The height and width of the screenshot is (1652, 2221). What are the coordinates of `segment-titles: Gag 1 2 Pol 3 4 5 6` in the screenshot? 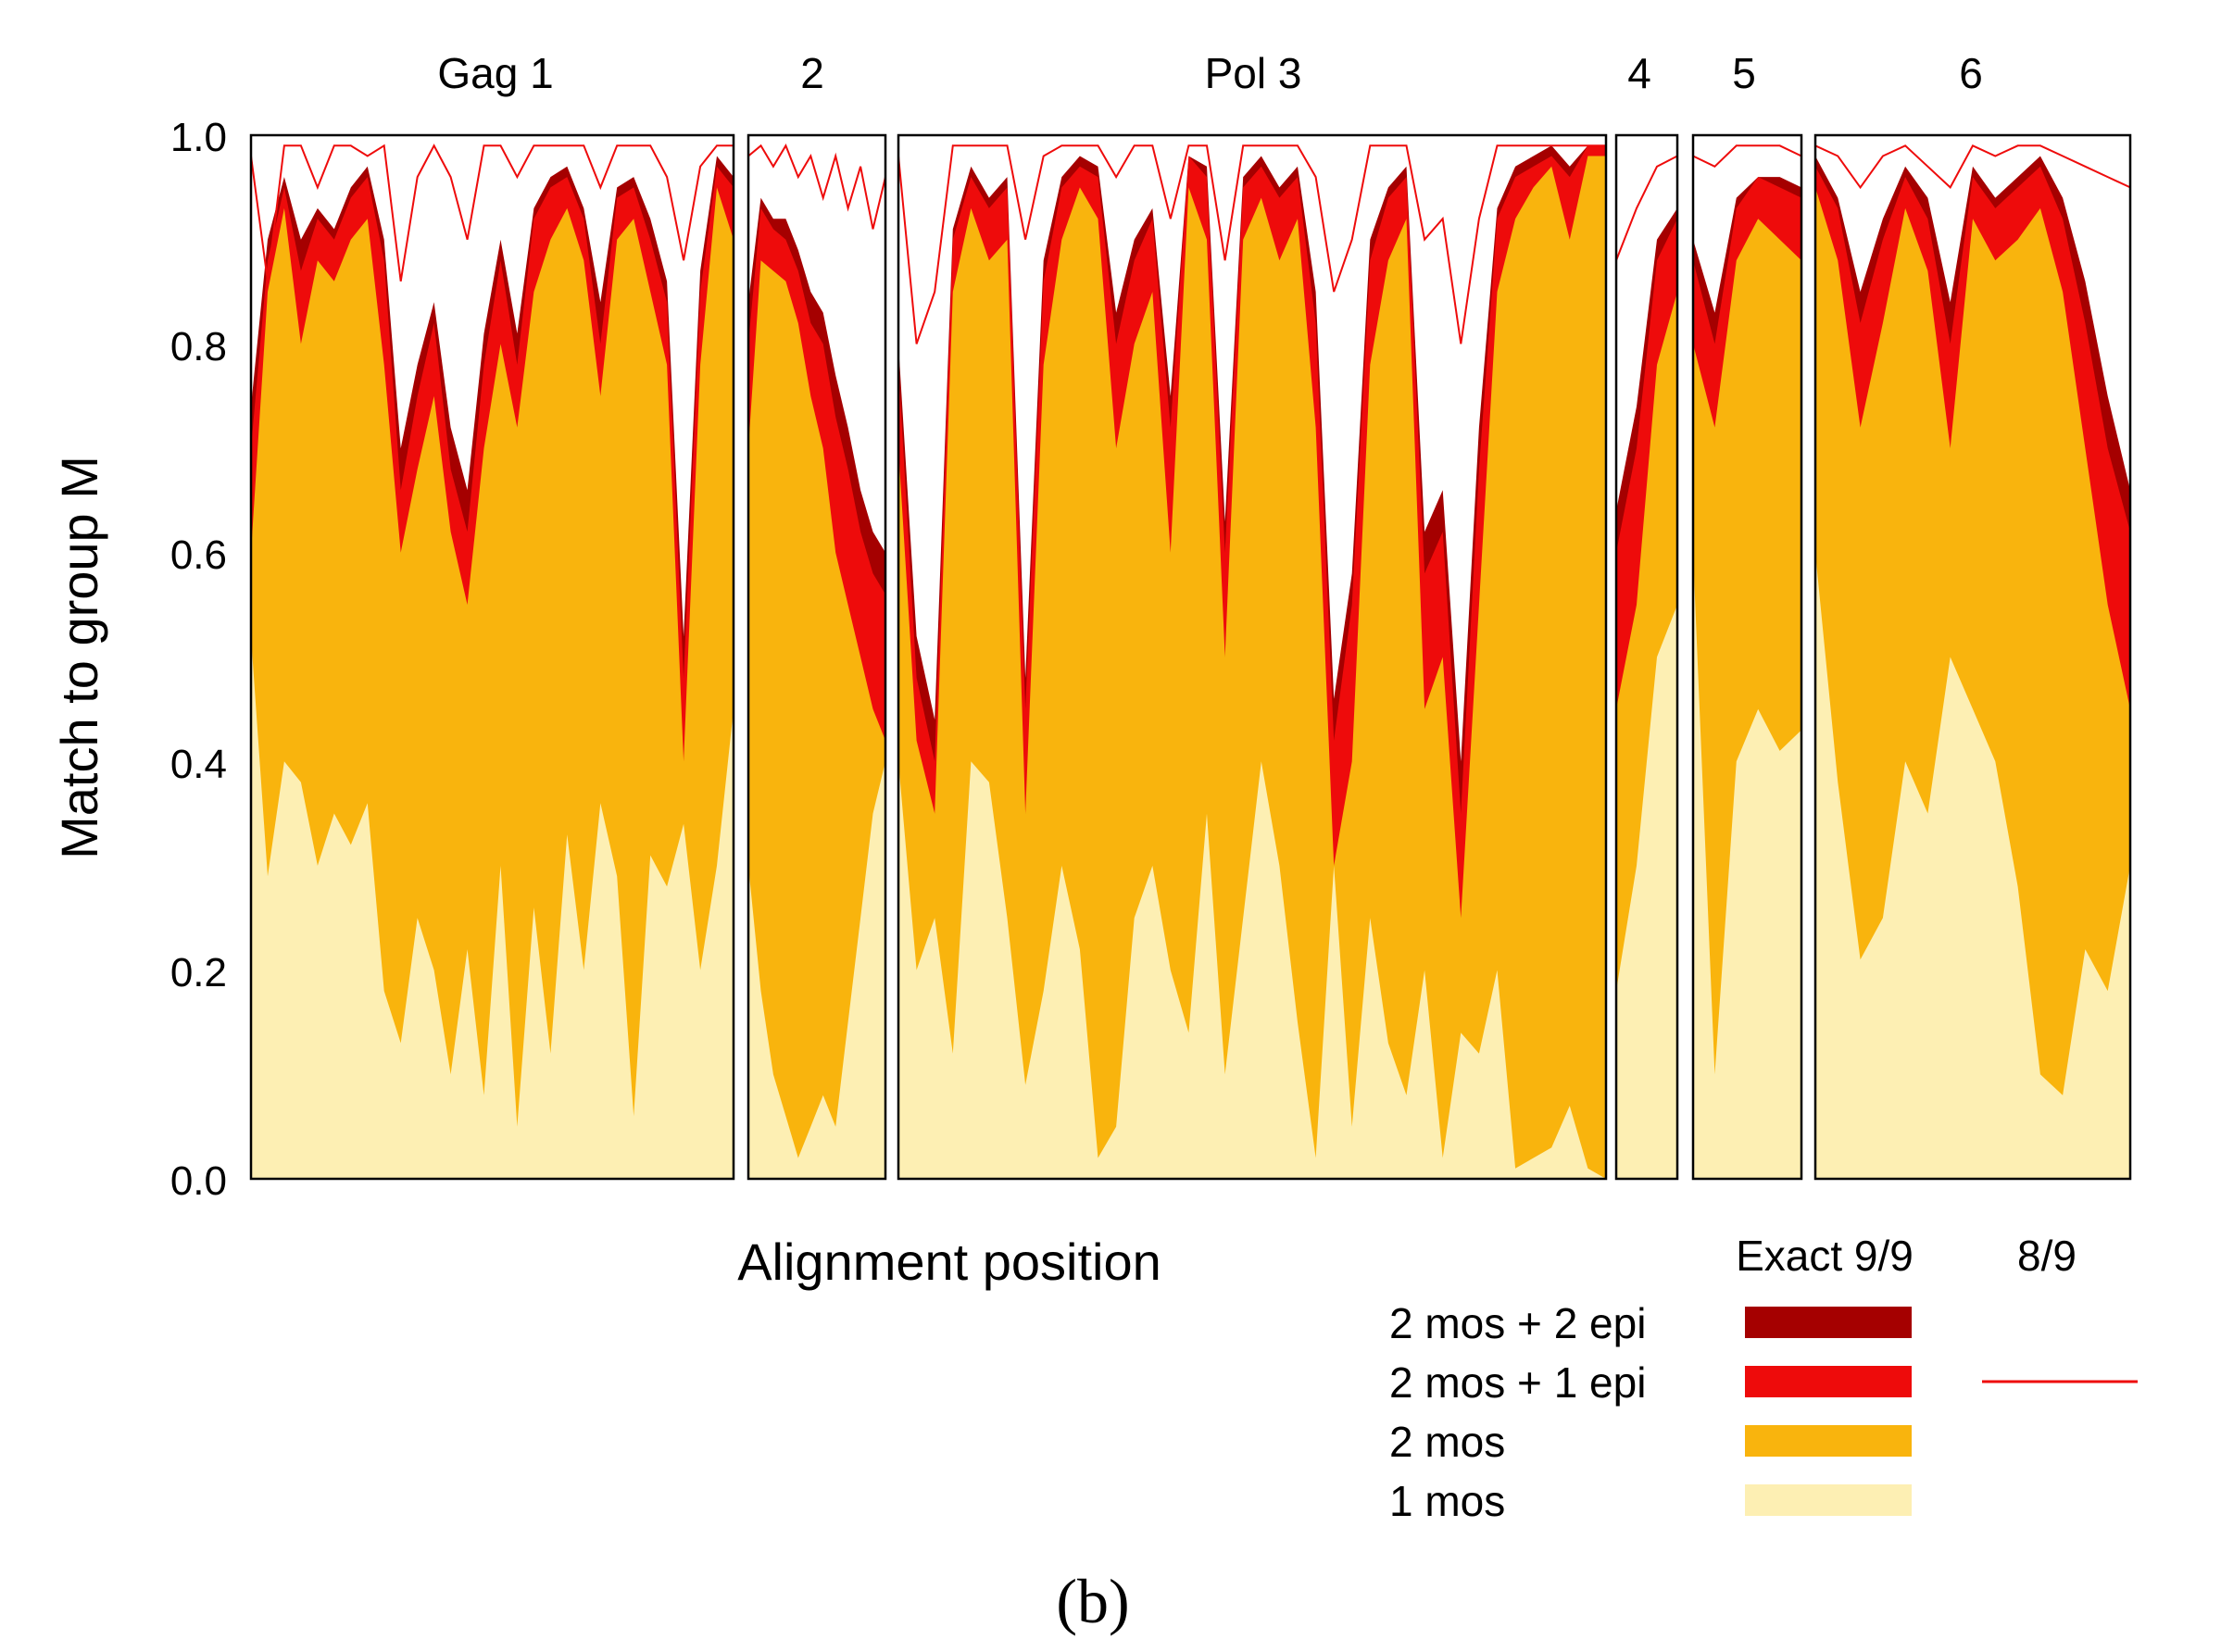 It's located at (1209, 73).